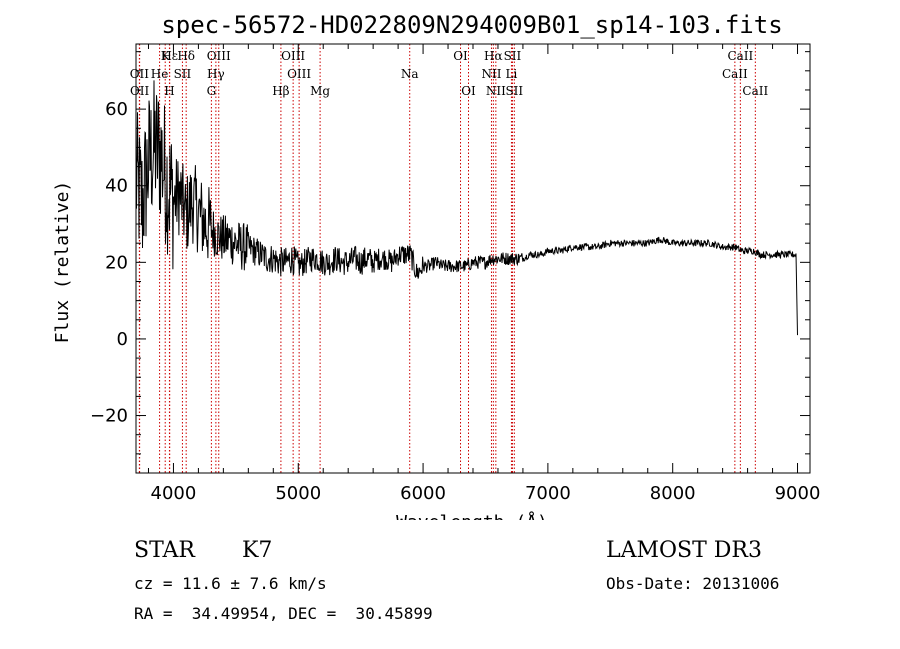 This screenshot has width=900, height=649. Describe the element at coordinates (164, 550) in the screenshot. I see `object-class: STAR` at that location.